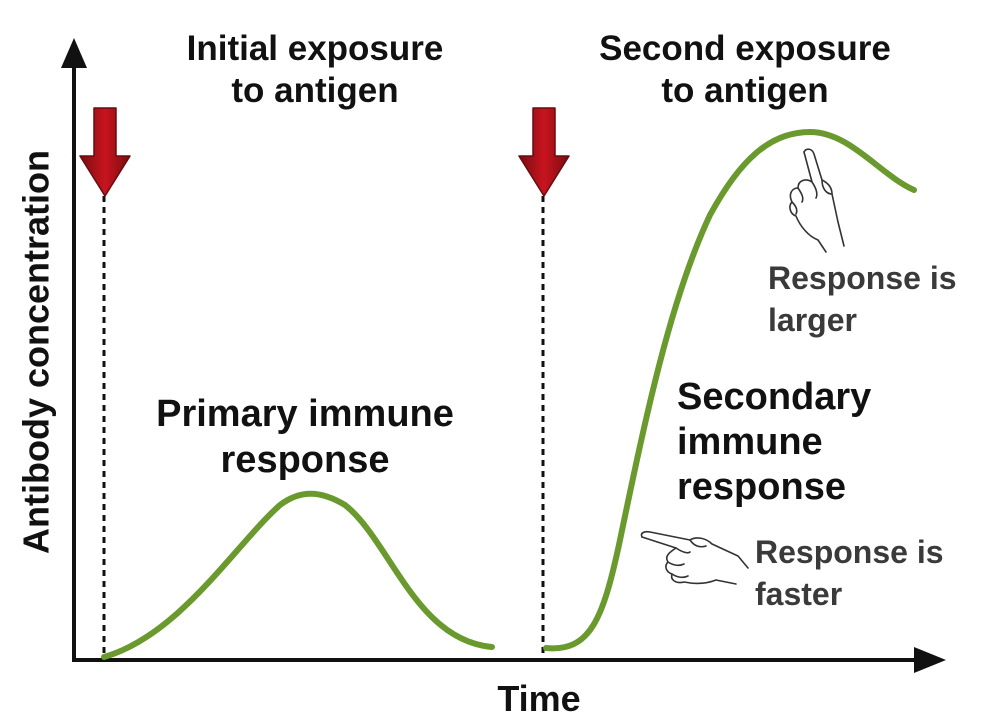 The width and height of the screenshot is (987, 726). Describe the element at coordinates (36, 352) in the screenshot. I see `y-axis-label: Antibody concentration` at that location.